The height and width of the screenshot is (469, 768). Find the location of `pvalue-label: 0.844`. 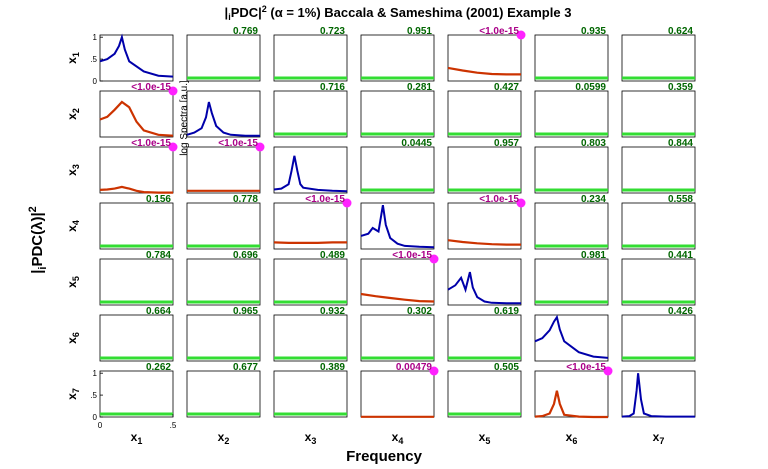

pvalue-label: 0.844 is located at coordinates (680, 143).